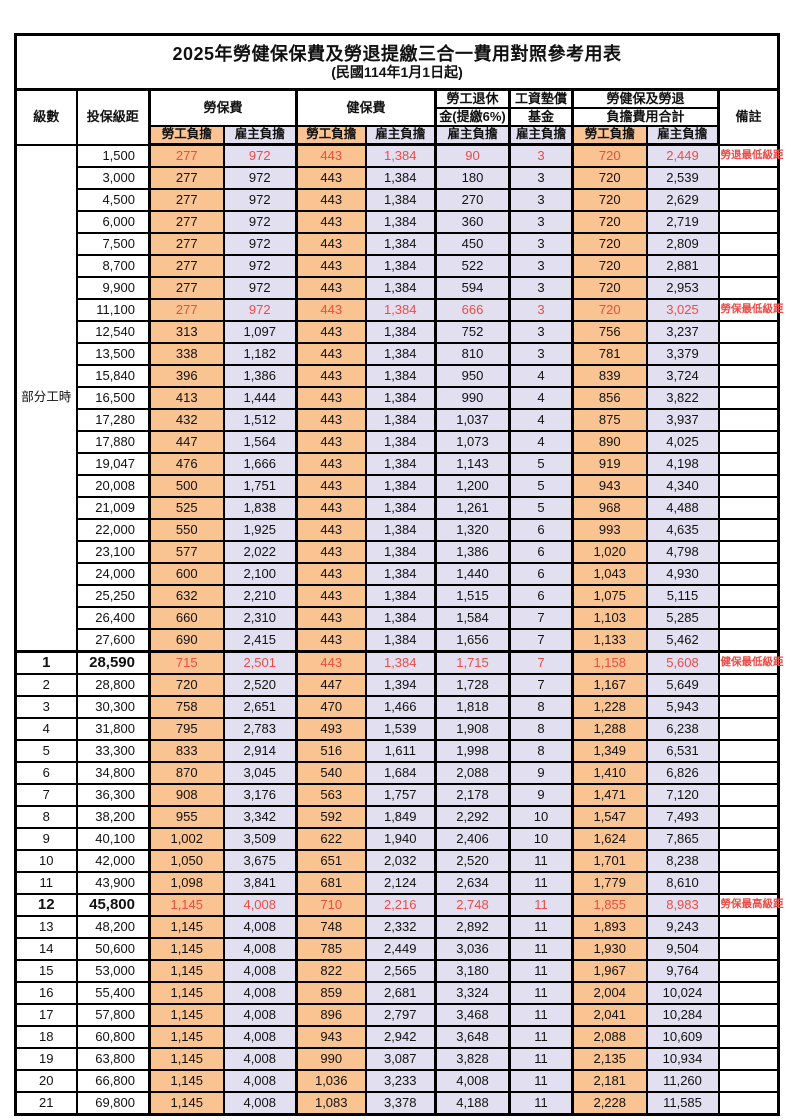 The height and width of the screenshot is (1120, 791). What do you see at coordinates (609, 662) in the screenshot?
I see `cell-total-employee: 1,158` at bounding box center [609, 662].